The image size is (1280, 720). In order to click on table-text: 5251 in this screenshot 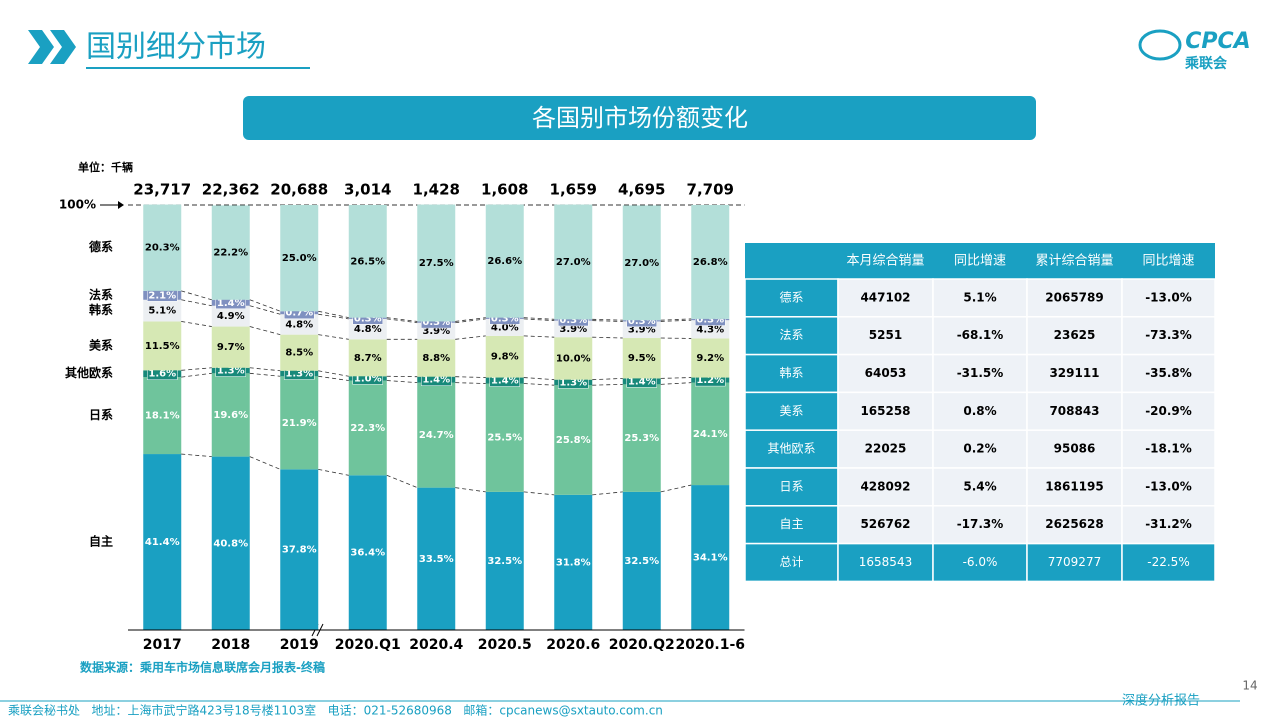, I will do `click(885, 335)`.